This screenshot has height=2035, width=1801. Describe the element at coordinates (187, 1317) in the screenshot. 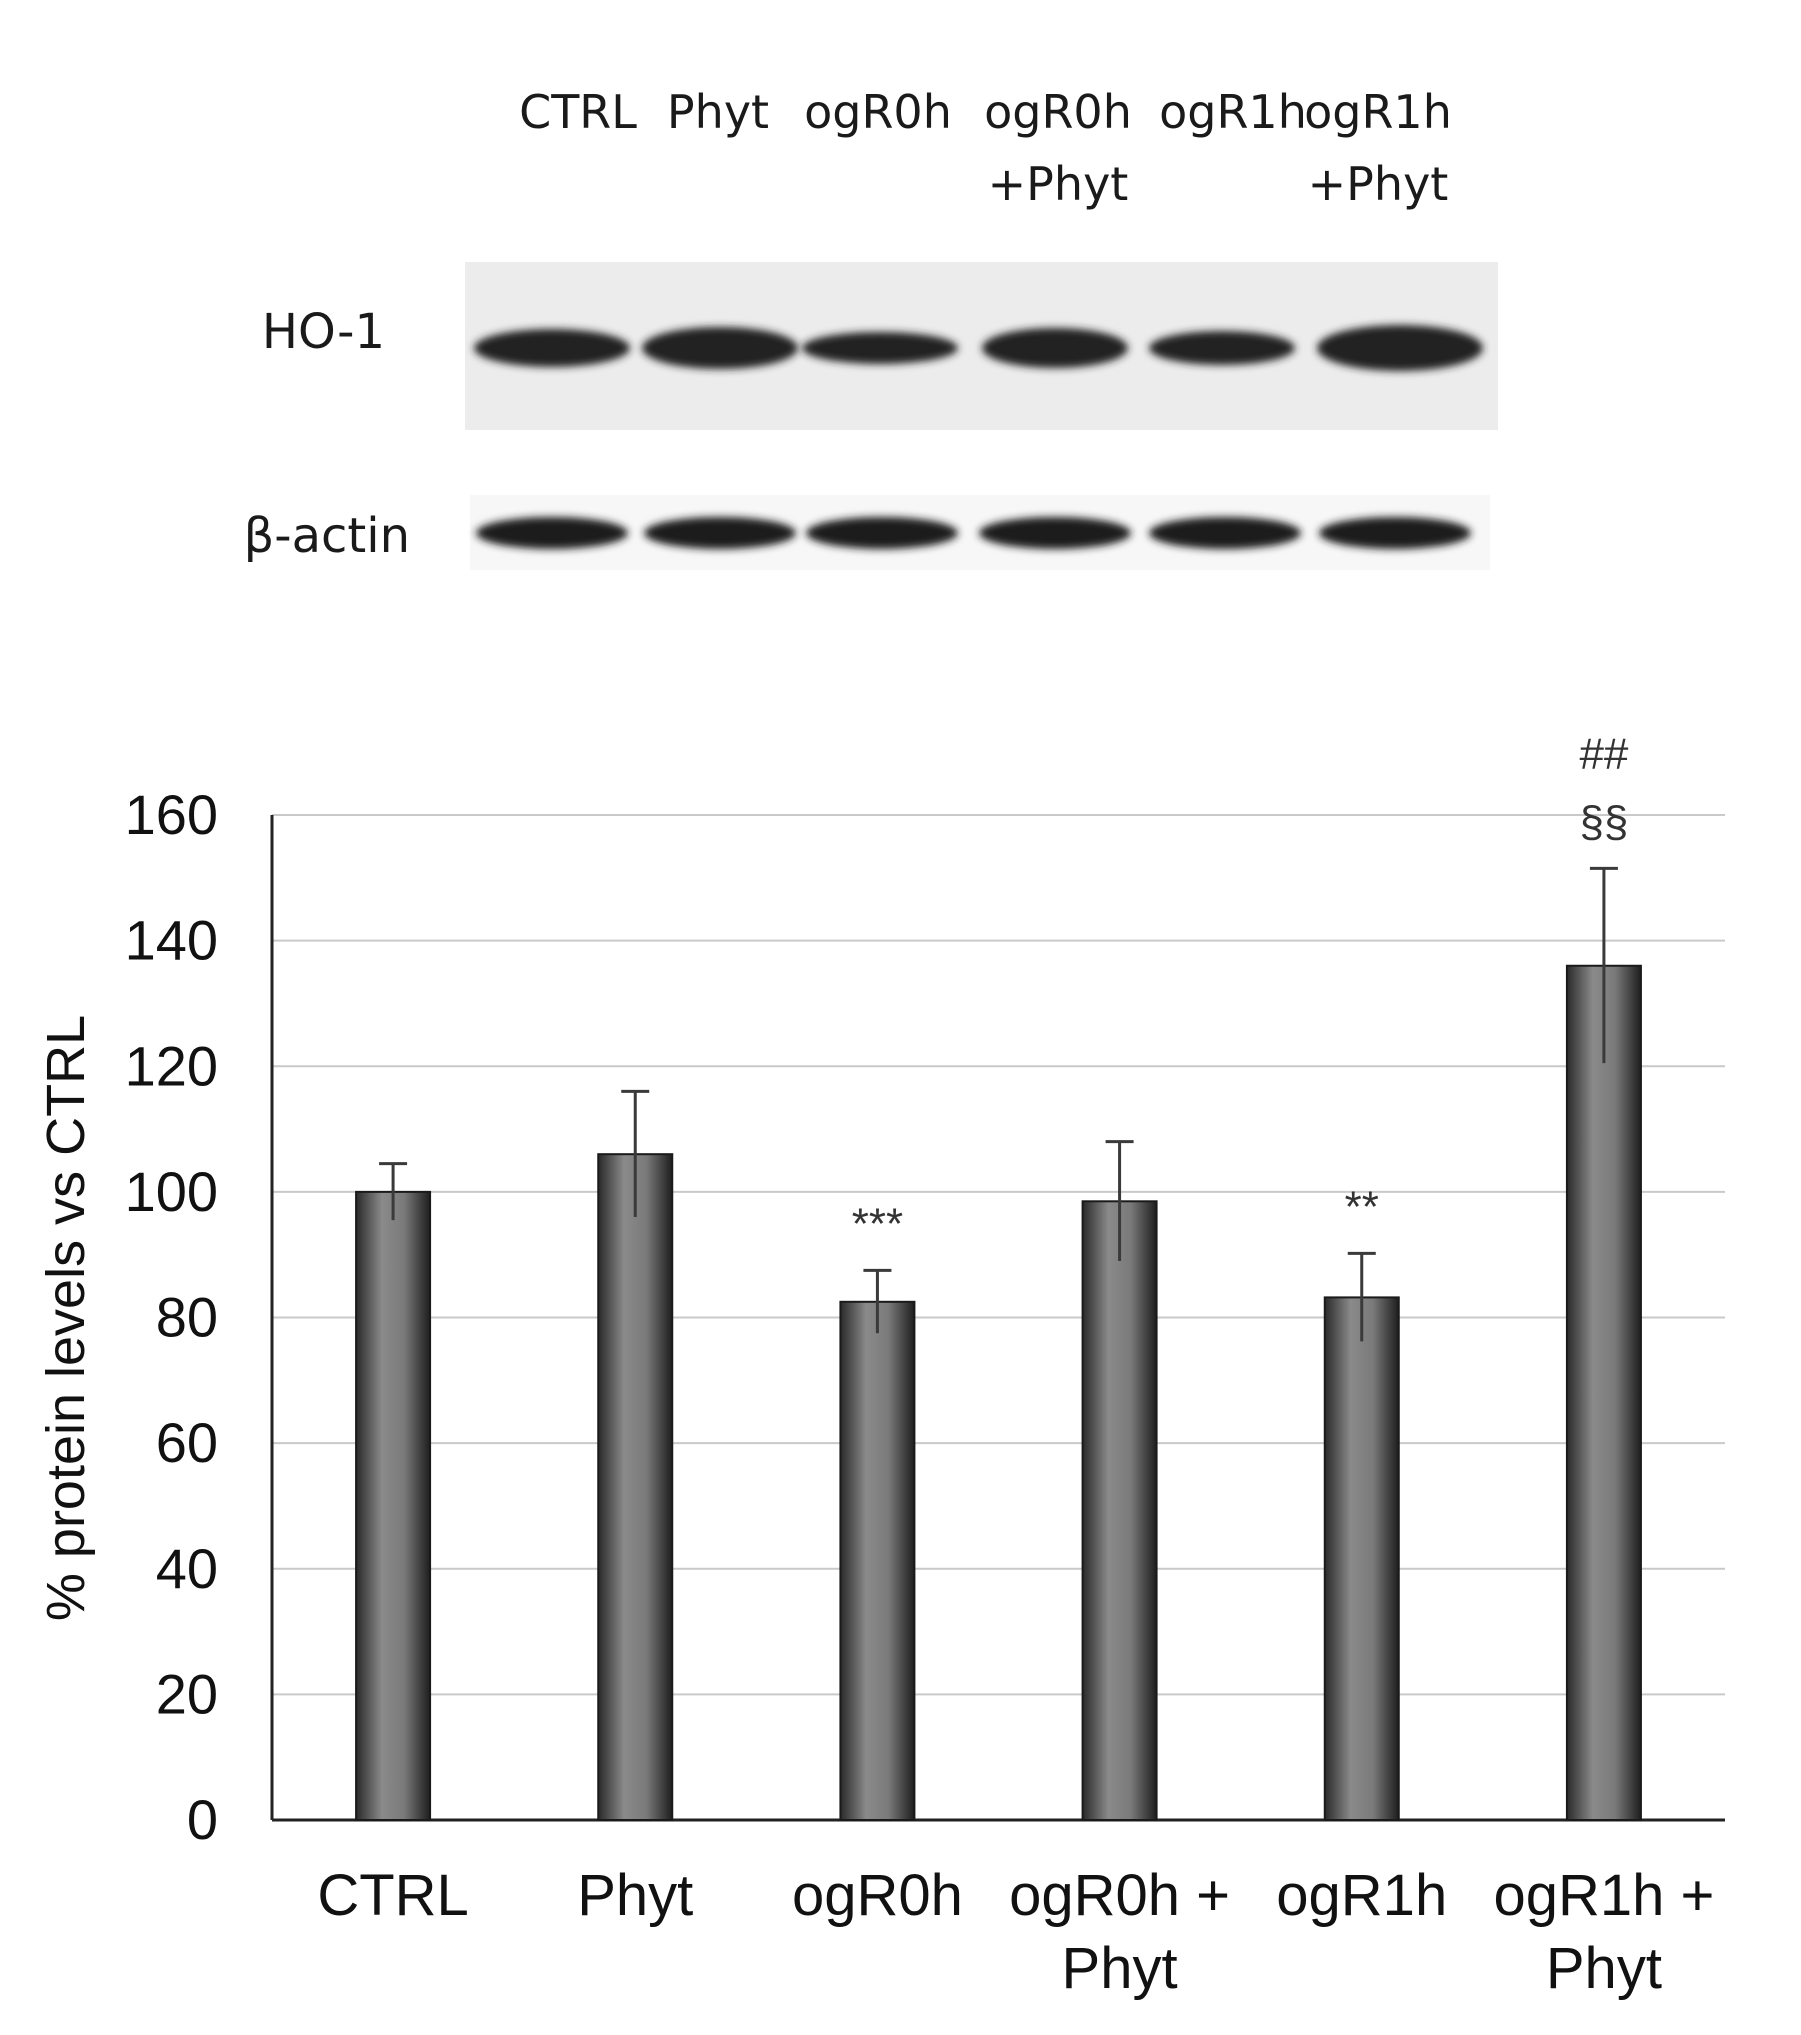

I see `y-tick-80: 80` at that location.